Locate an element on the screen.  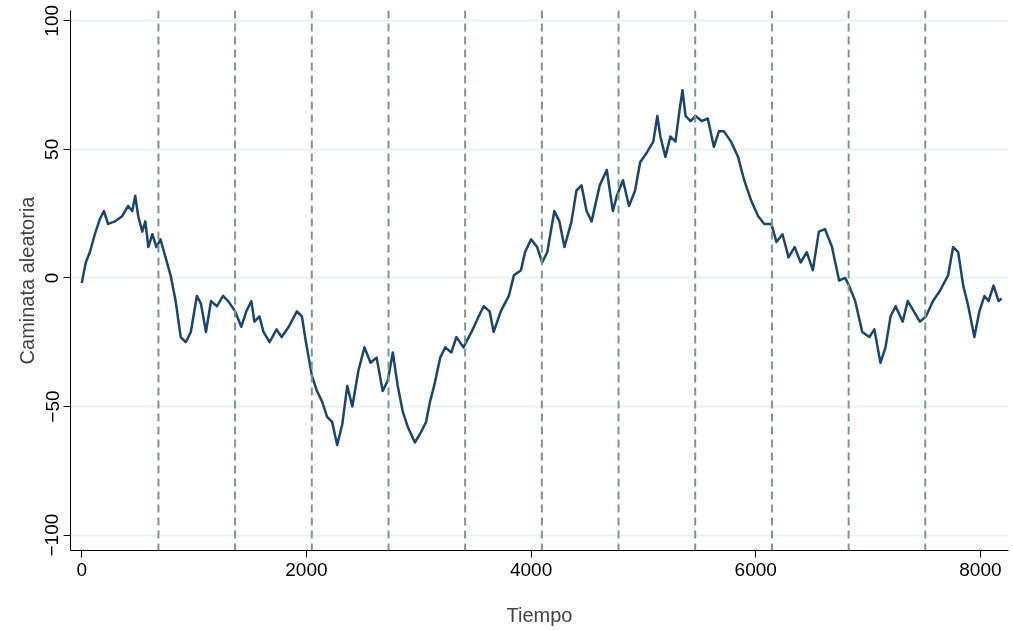
y-tick-label: −100 is located at coordinates (52, 535).